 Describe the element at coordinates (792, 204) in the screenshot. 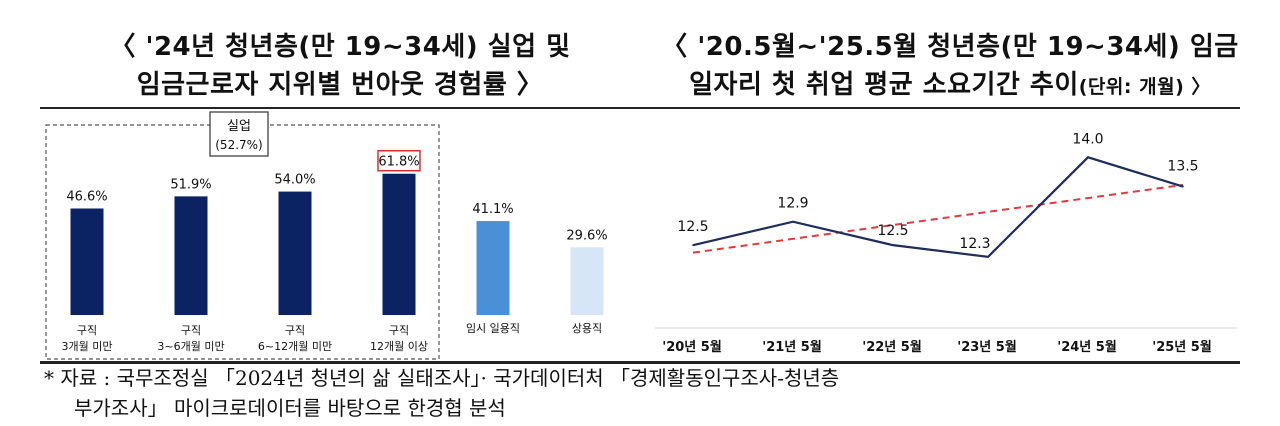

I see `data-label-2: 12.9` at that location.